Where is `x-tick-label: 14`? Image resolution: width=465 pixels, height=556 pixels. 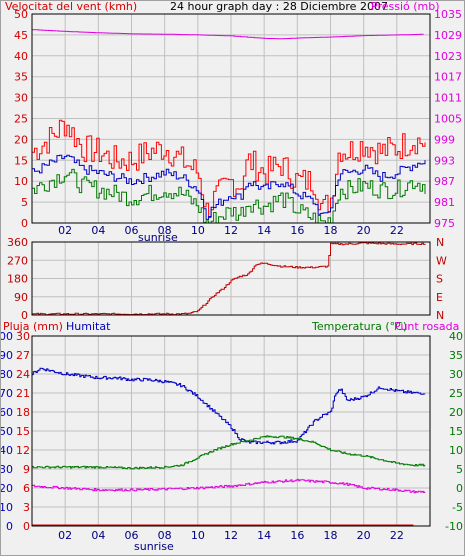 x-tick-label: 14 is located at coordinates (264, 230).